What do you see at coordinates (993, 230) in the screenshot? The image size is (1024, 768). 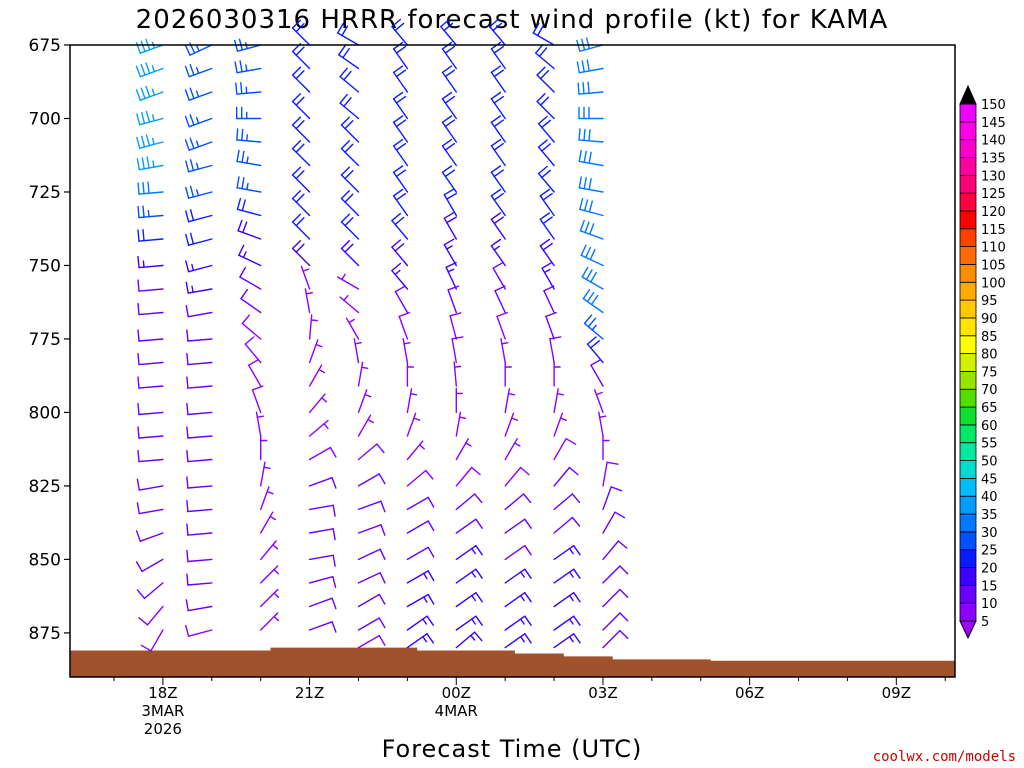 I see `colorbar-label: 115` at bounding box center [993, 230].